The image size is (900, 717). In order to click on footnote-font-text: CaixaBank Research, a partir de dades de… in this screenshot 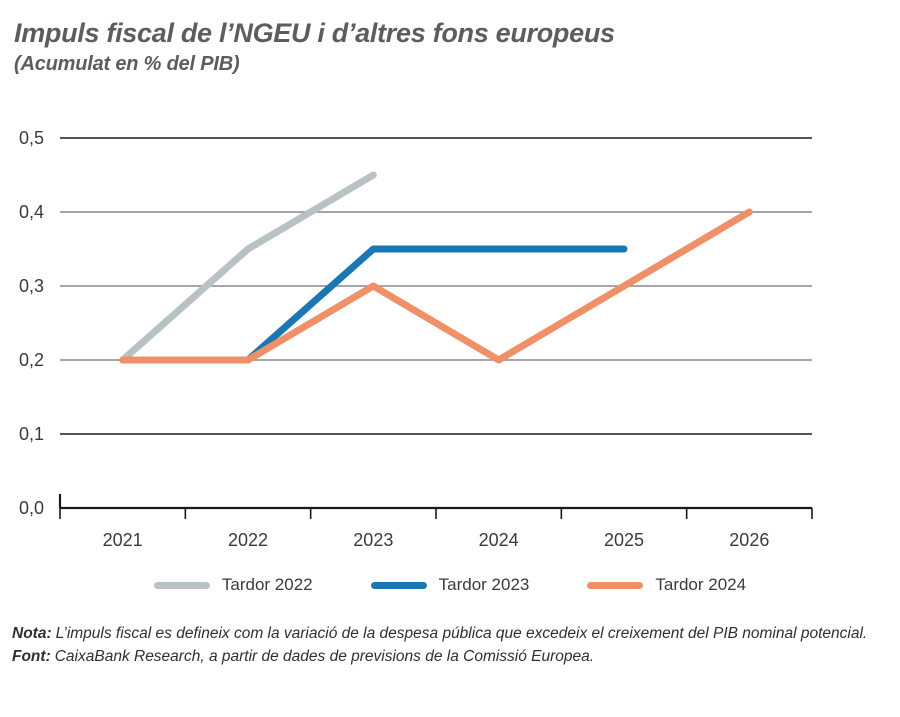, I will do `click(324, 657)`.